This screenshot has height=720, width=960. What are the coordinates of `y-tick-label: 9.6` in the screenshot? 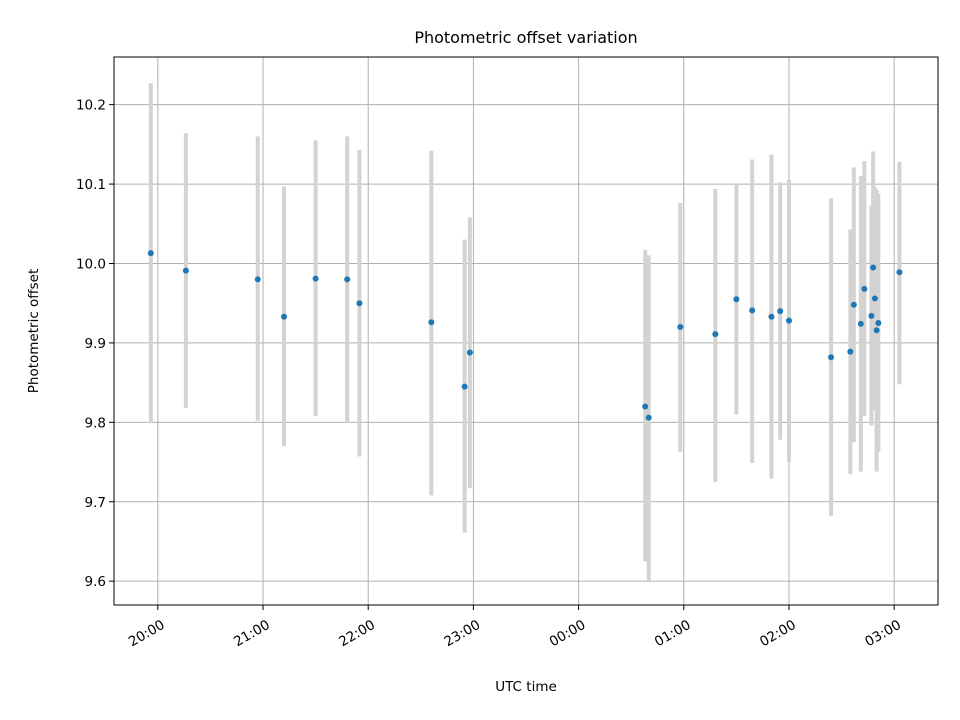 It's located at (95, 582).